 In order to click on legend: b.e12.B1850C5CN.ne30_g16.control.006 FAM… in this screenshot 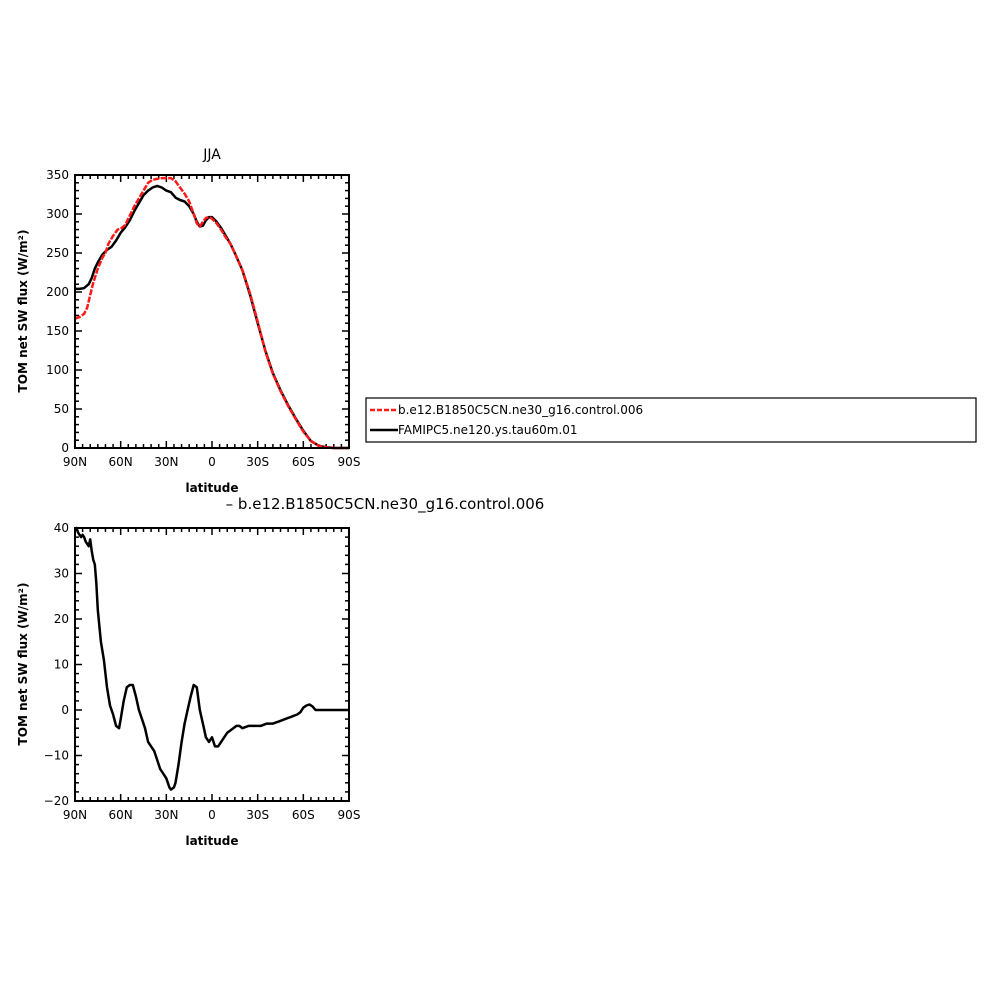, I will do `click(671, 420)`.